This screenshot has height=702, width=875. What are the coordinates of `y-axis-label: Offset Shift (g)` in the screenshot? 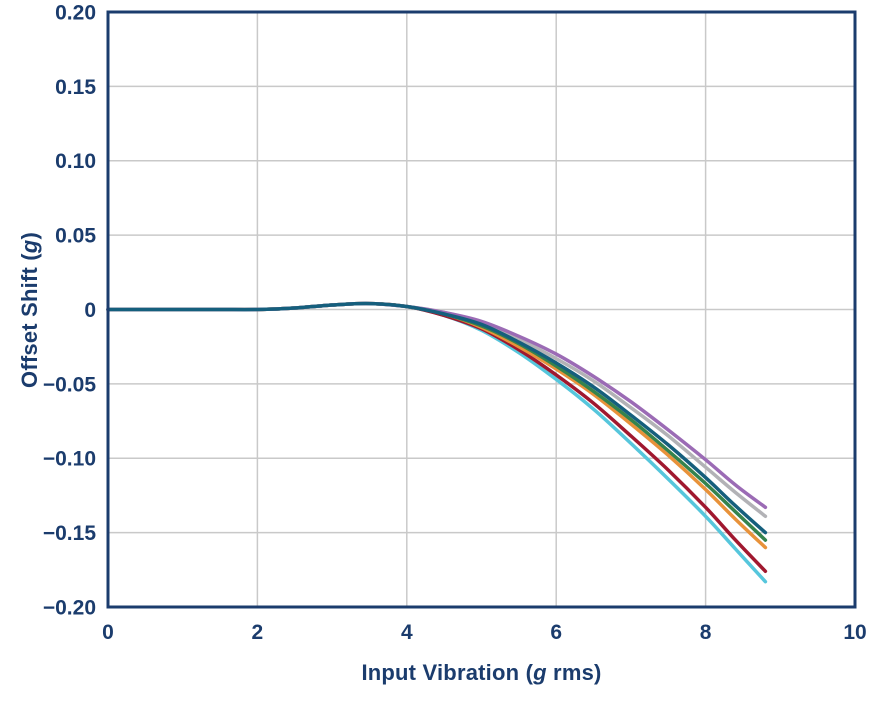 It's located at (30, 310).